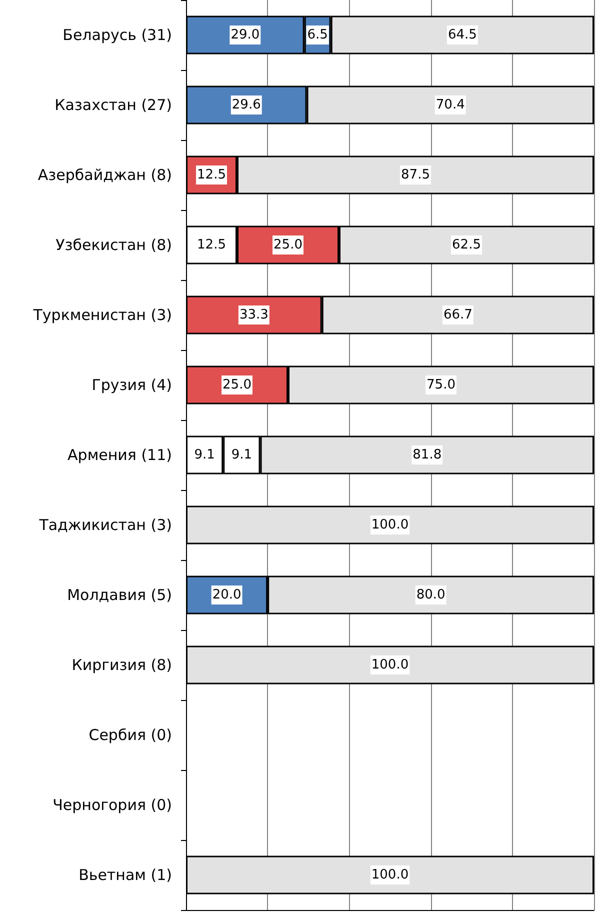 The image size is (615, 916). What do you see at coordinates (245, 35) in the screenshot?
I see `data-label: 29.0` at bounding box center [245, 35].